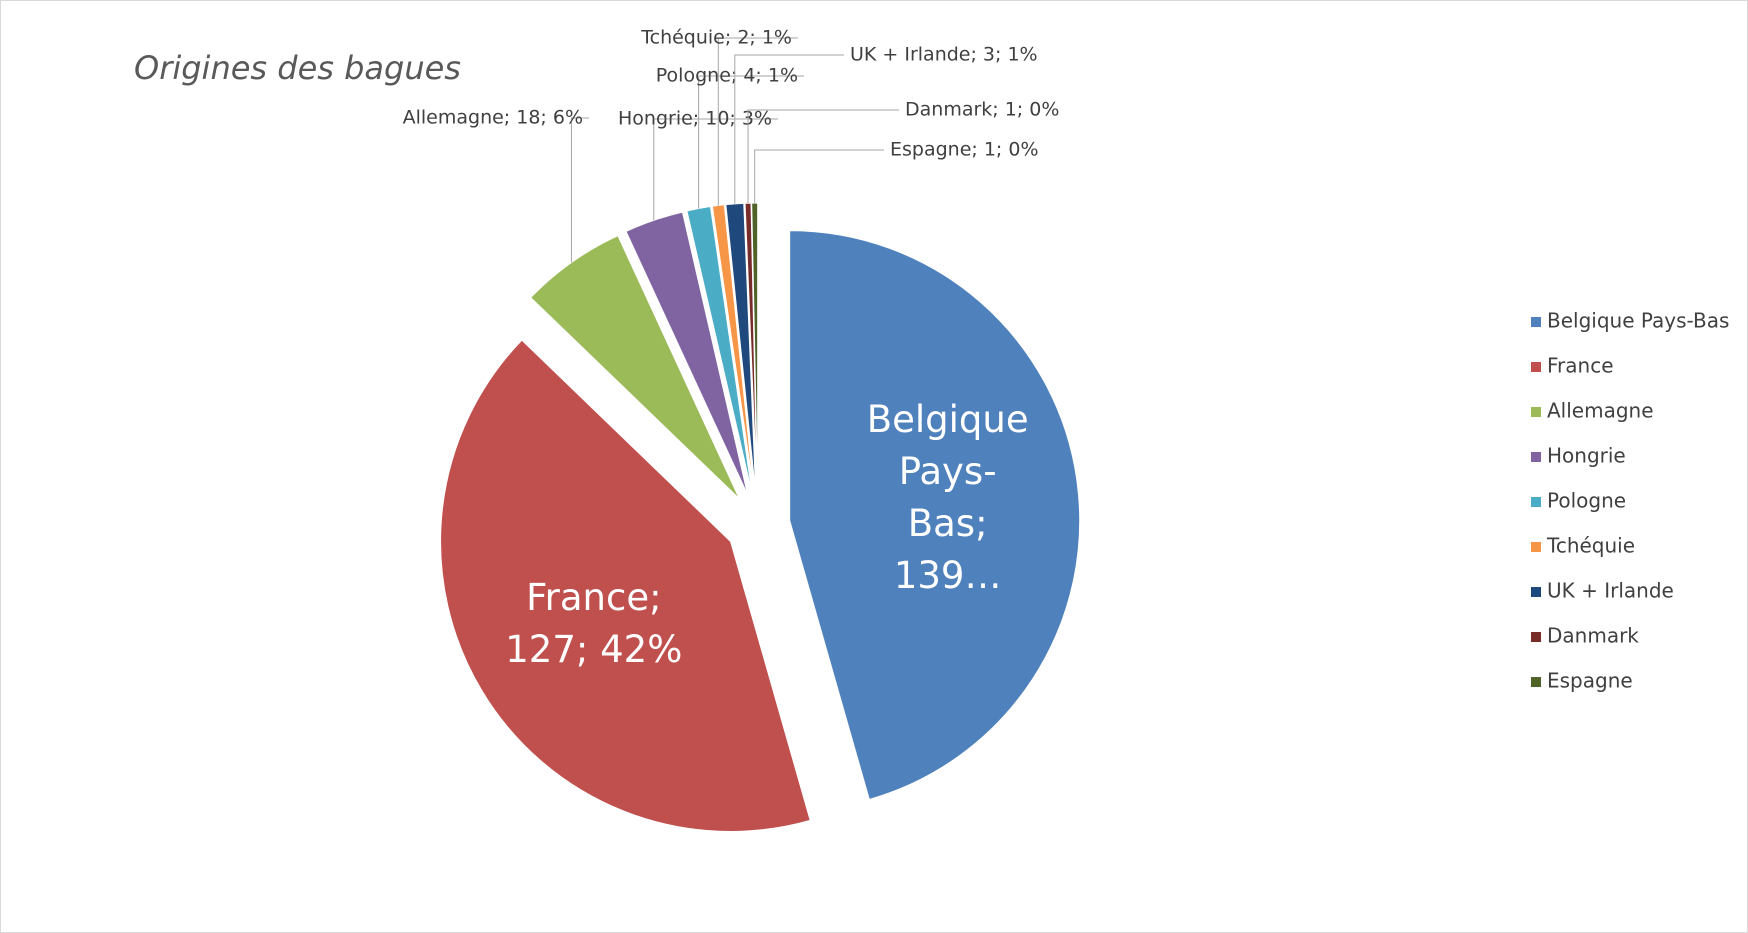 Image resolution: width=1748 pixels, height=933 pixels. Describe the element at coordinates (1586, 456) in the screenshot. I see `legend-label: Hongrie` at that location.